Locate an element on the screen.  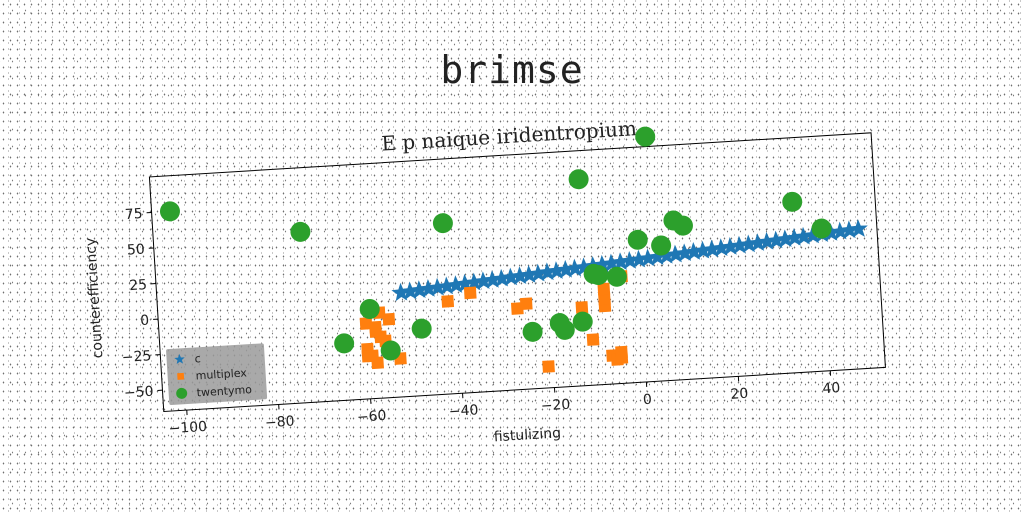
legend-multiplex-marker is located at coordinates (181, 376).